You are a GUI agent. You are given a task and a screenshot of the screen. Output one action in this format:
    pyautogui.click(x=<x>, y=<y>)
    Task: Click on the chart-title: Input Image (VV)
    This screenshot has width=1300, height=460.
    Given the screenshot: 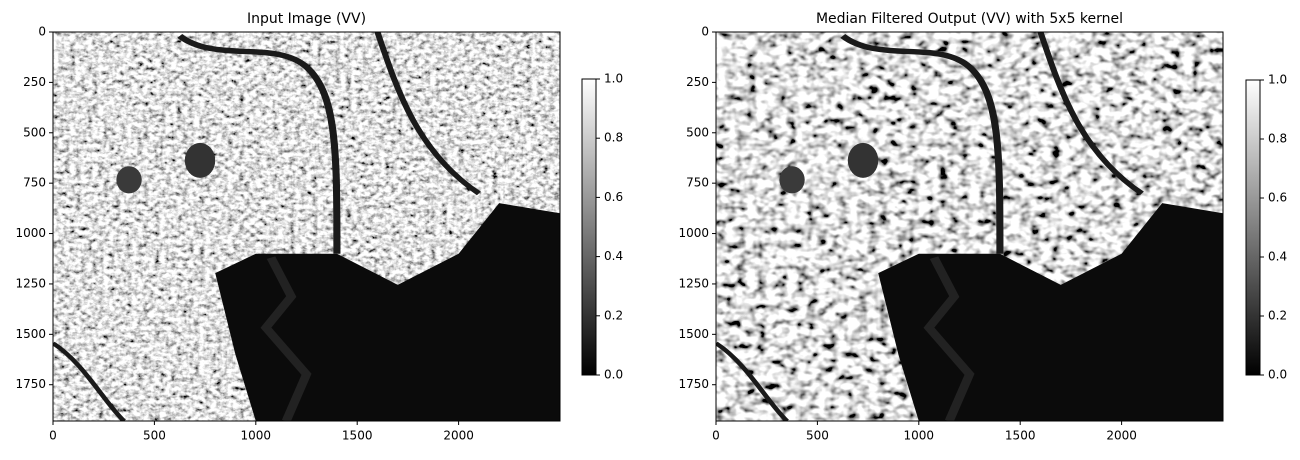 What is the action you would take?
    pyautogui.click(x=306, y=19)
    